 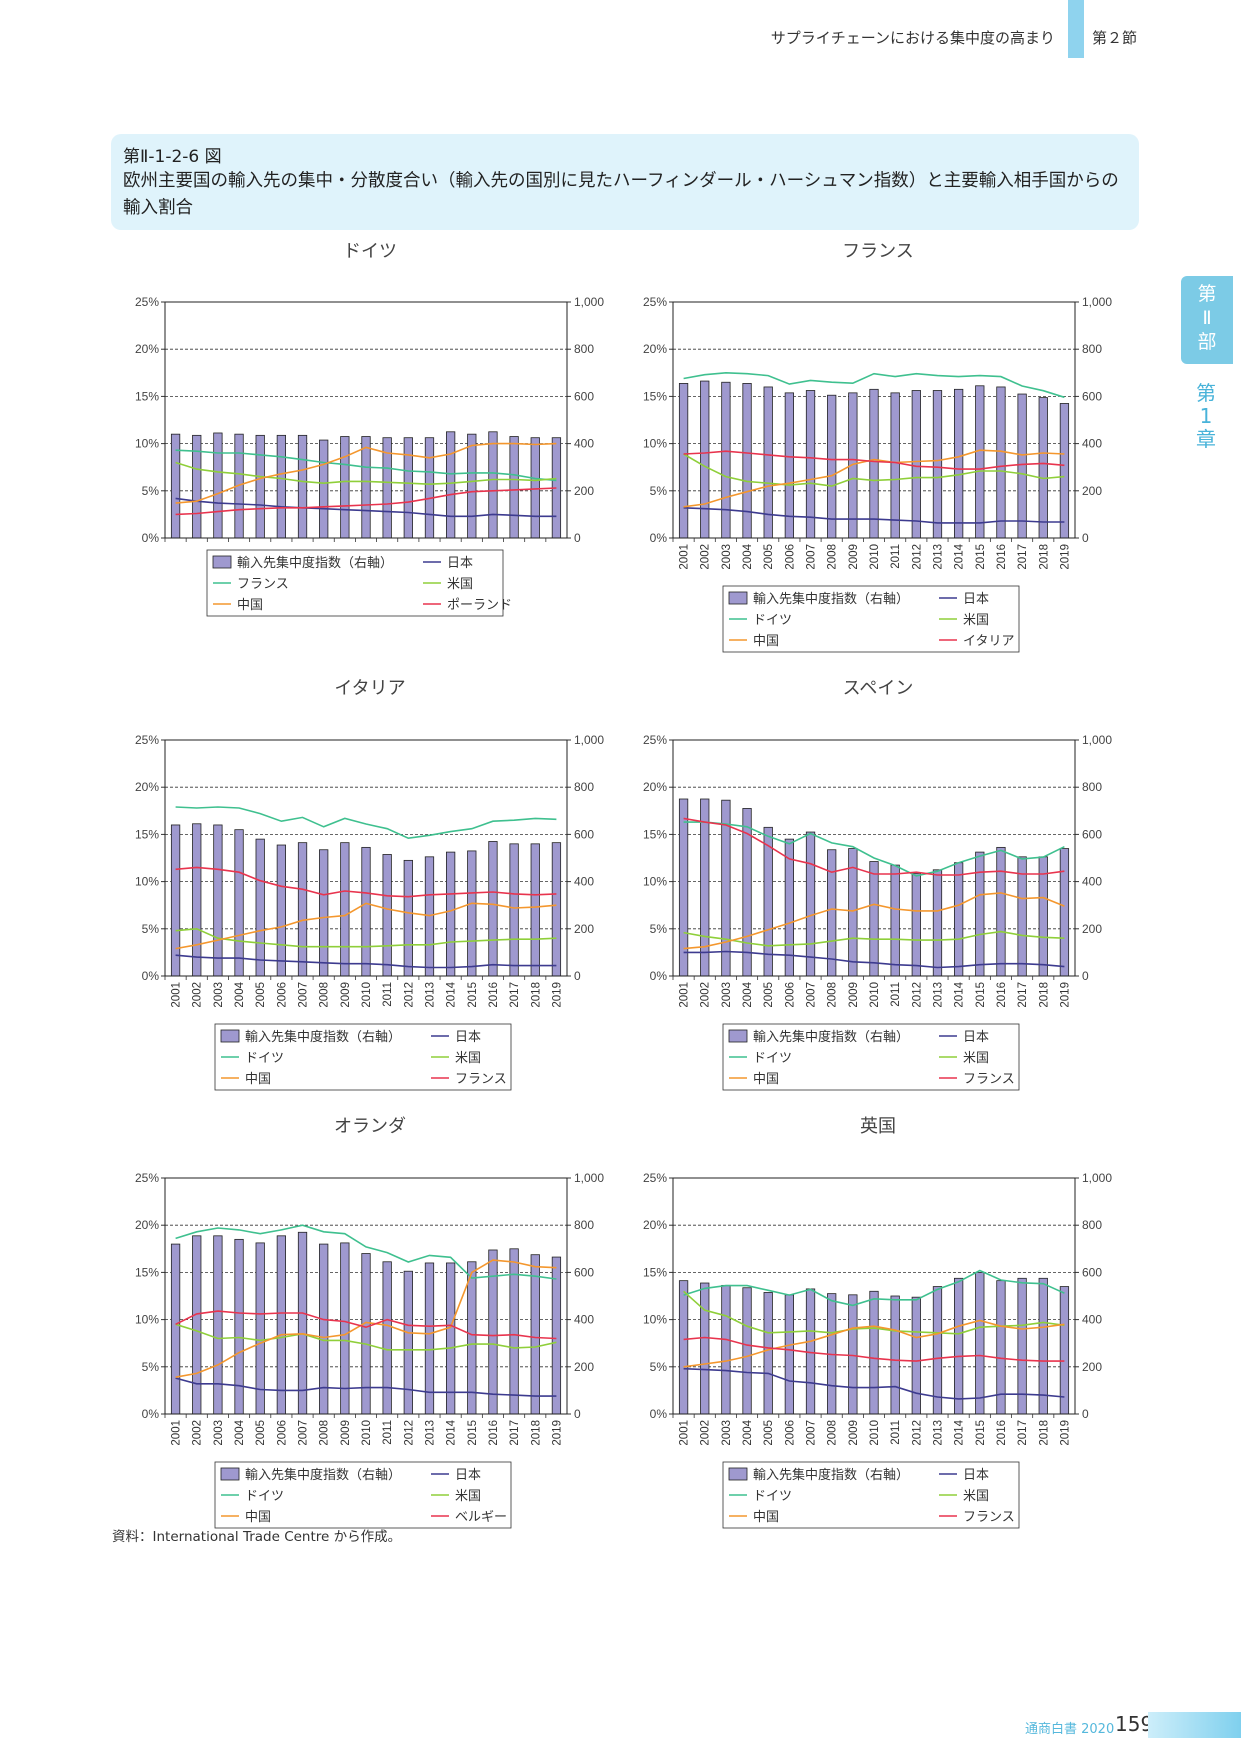 What do you see at coordinates (370, 1126) in the screenshot?
I see `chart-title-netherlands: オランダ` at bounding box center [370, 1126].